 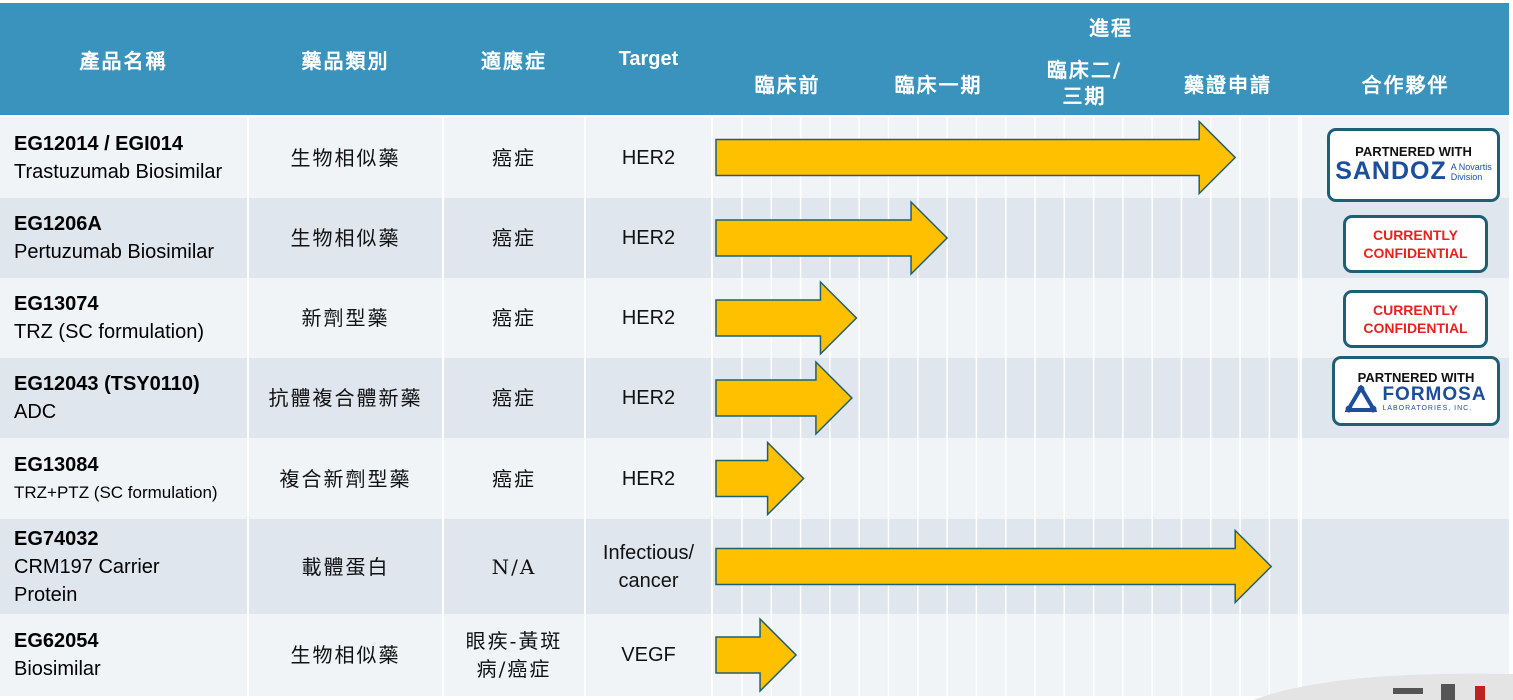 What do you see at coordinates (56, 641) in the screenshot?
I see `product-code: EG62054` at bounding box center [56, 641].